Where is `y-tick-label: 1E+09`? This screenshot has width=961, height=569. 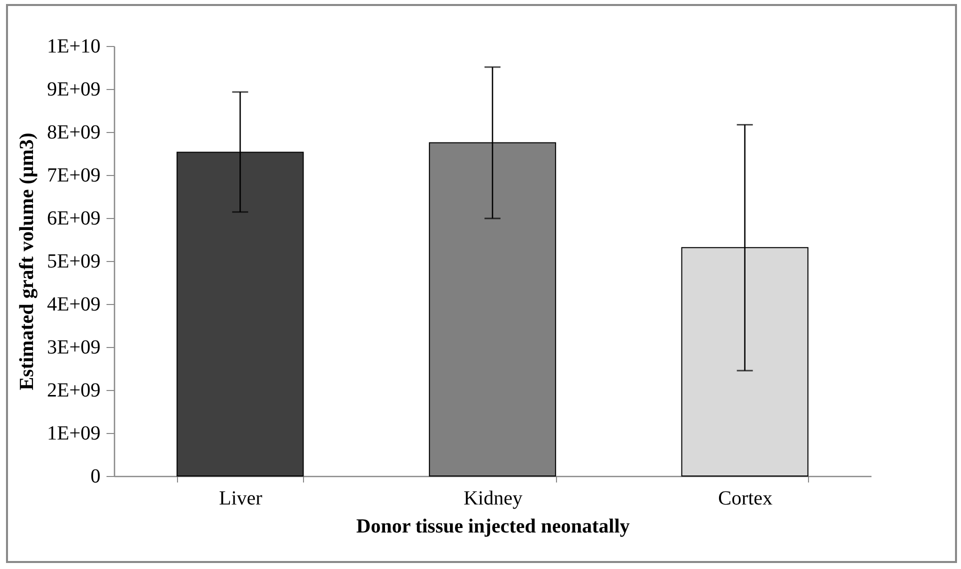 y-tick-label: 1E+09 is located at coordinates (73, 433).